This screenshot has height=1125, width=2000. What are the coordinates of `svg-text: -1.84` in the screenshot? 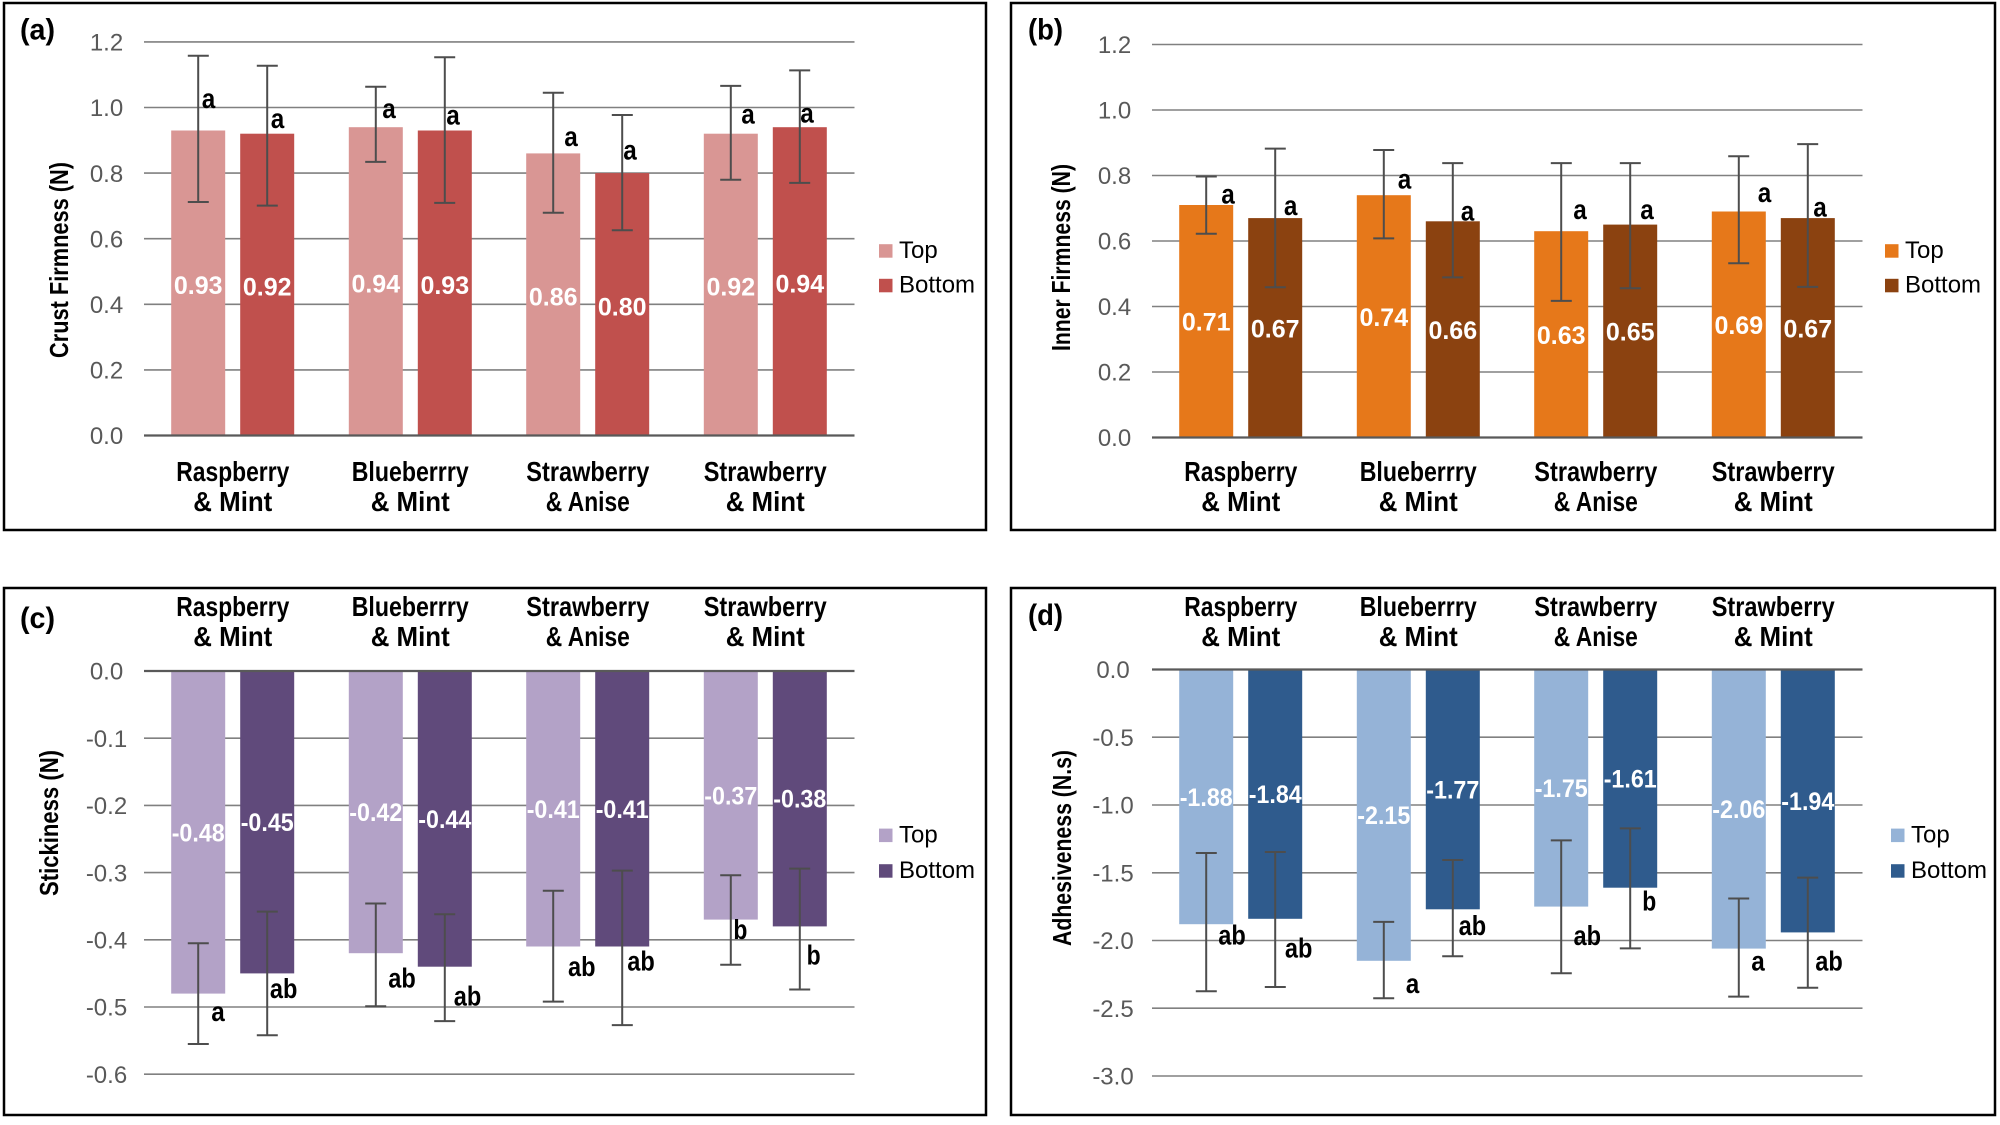 It's located at (1275, 795).